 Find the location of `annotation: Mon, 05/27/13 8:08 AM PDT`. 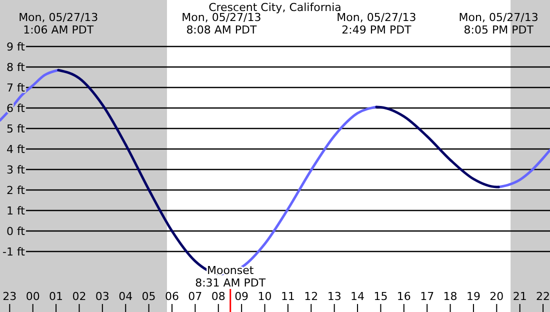

annotation: Mon, 05/27/13 8:08 AM PDT is located at coordinates (222, 23).